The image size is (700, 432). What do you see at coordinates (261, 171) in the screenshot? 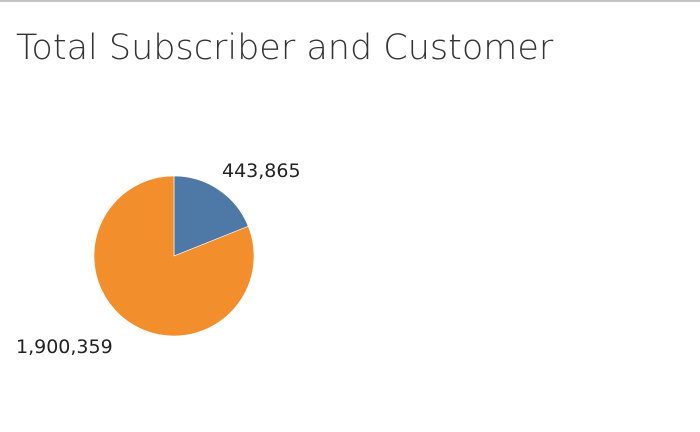
I see `slice-data-label-0: 443,865` at bounding box center [261, 171].